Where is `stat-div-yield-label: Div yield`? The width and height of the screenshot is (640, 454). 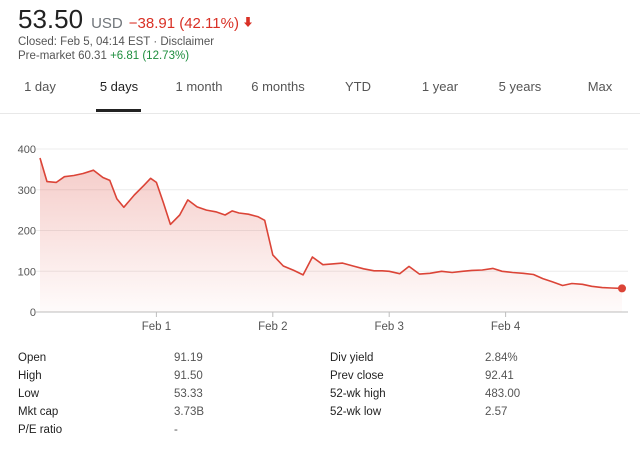 stat-div-yield-label: Div yield is located at coordinates (352, 358).